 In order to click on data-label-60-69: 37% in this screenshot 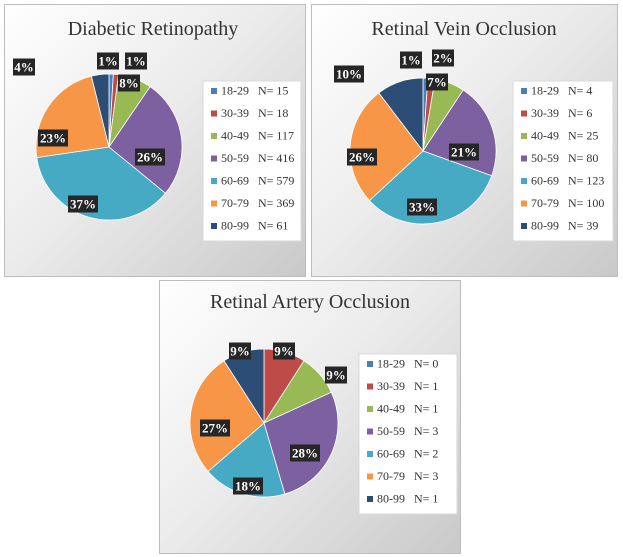, I will do `click(83, 204)`.